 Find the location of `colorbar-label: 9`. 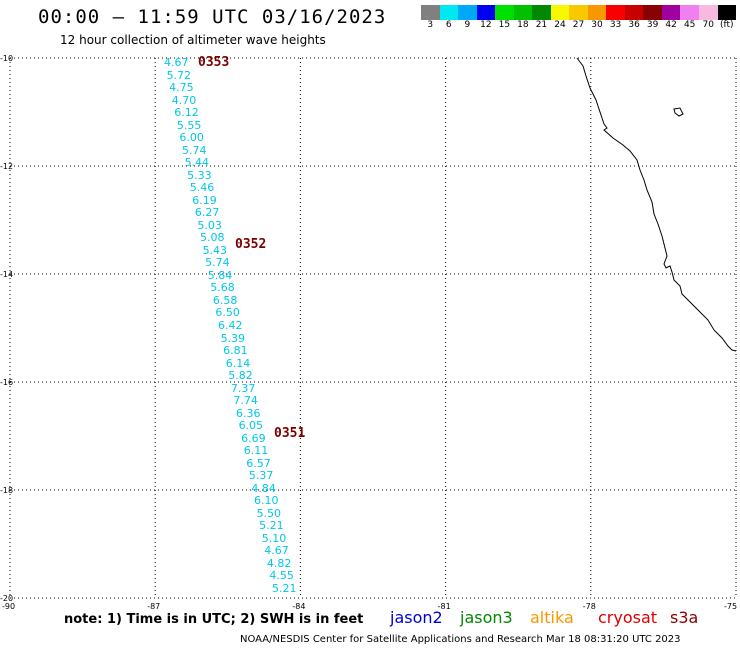

colorbar-label: 9 is located at coordinates (467, 25).